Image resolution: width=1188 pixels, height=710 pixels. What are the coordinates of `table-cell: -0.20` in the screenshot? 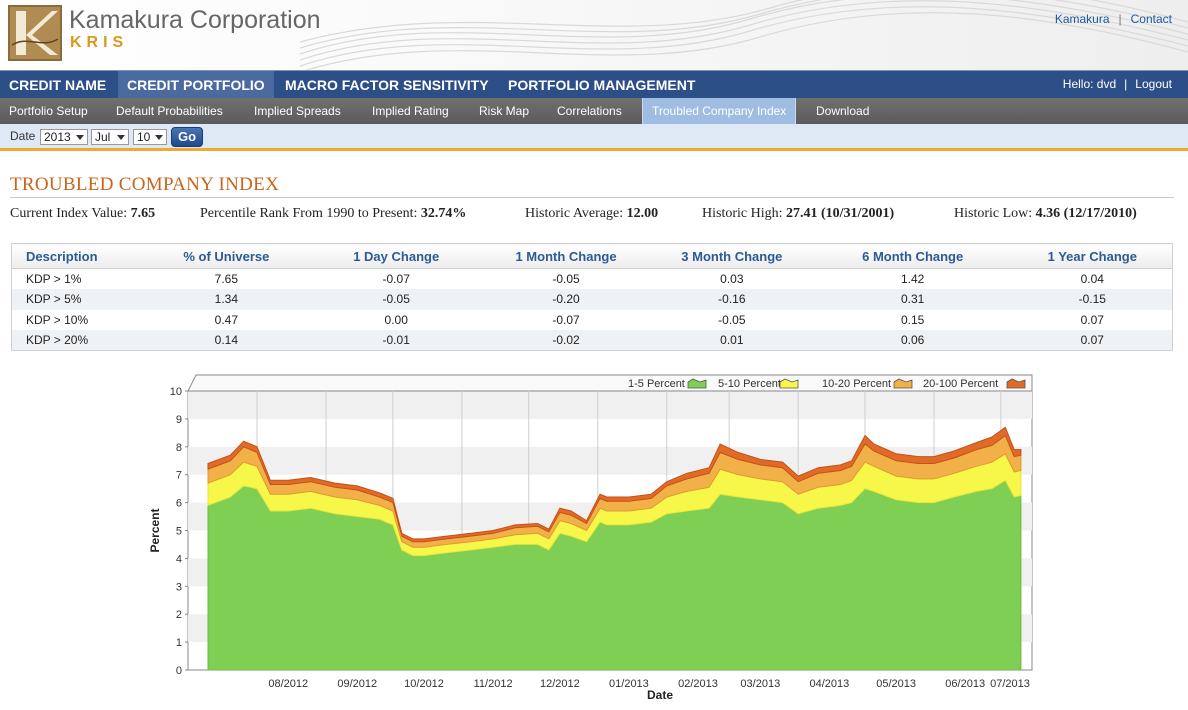 It's located at (566, 299).